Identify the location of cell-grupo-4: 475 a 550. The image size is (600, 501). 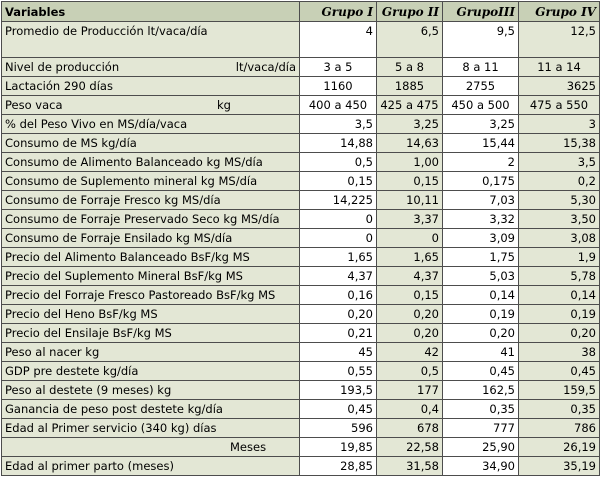
(559, 105).